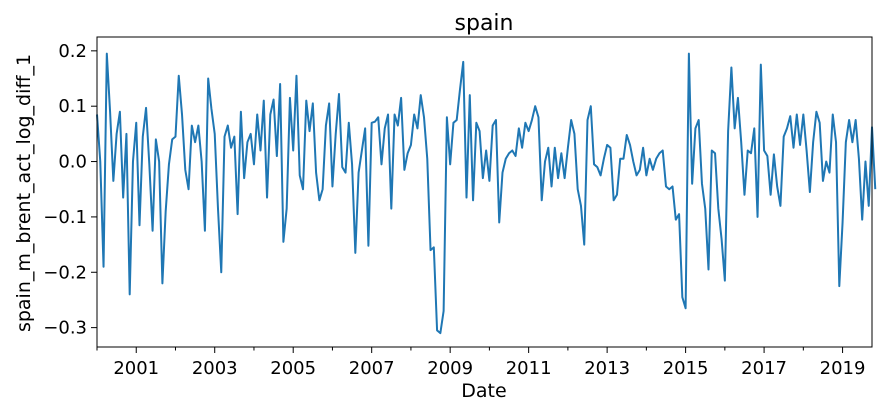 The width and height of the screenshot is (881, 410). I want to click on x-tick-label: 2005, so click(293, 368).